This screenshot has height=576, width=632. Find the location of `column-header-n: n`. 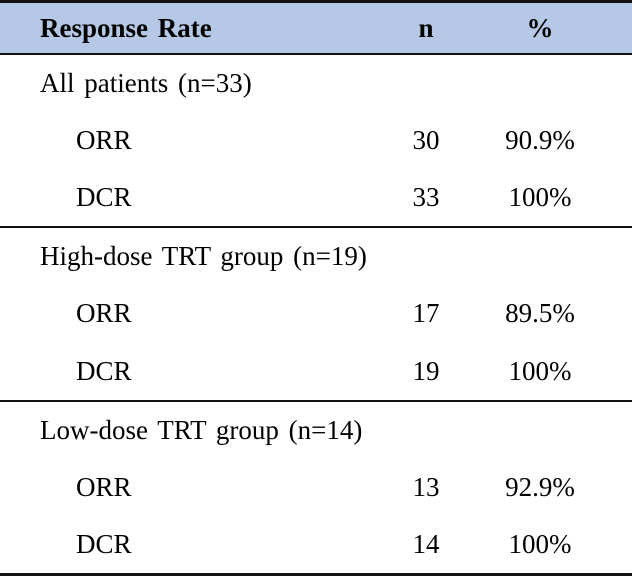

column-header-n: n is located at coordinates (426, 27).